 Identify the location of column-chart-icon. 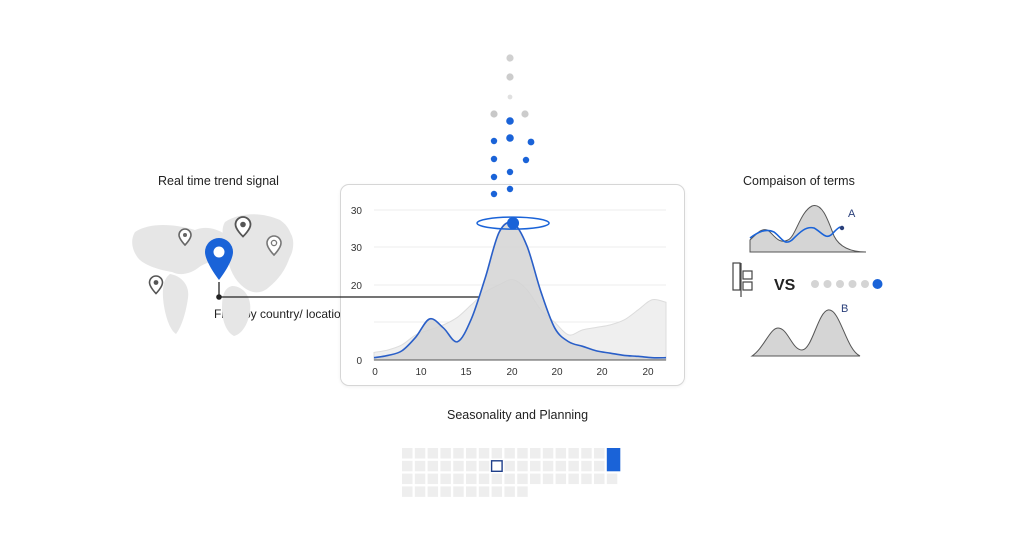
(742, 279).